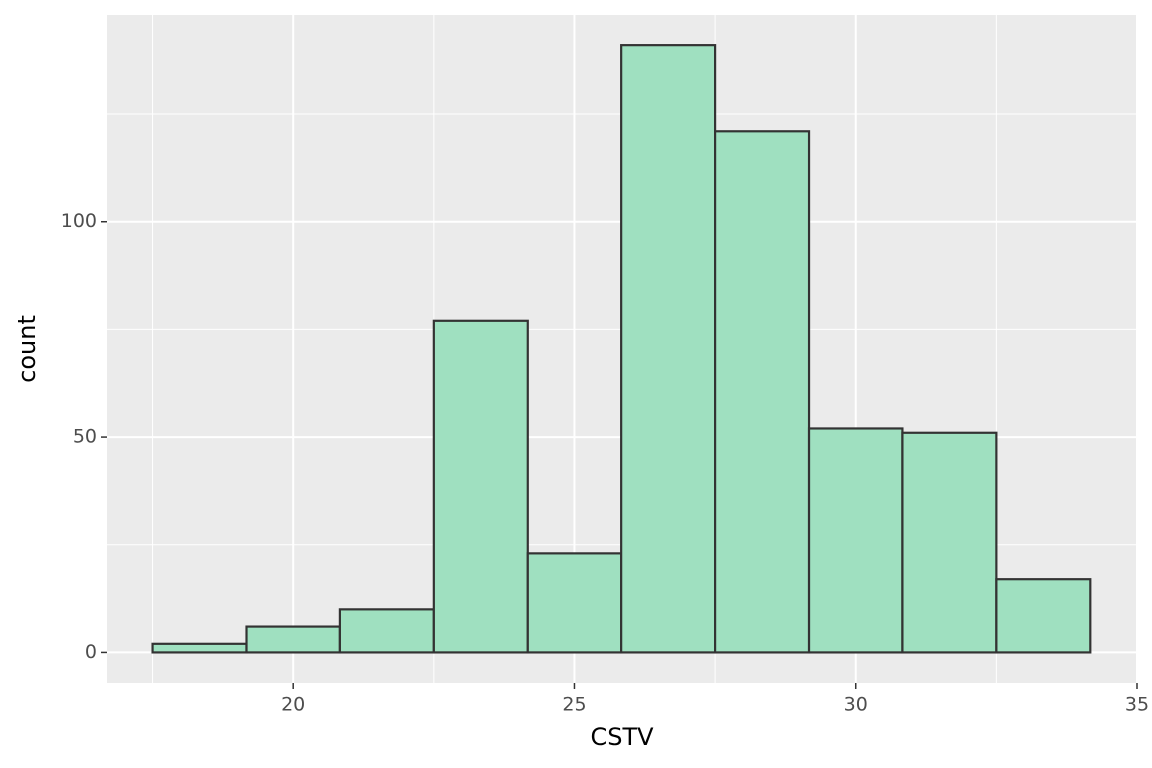 This screenshot has width=1152, height=768. I want to click on x-tick-label: 20, so click(293, 705).